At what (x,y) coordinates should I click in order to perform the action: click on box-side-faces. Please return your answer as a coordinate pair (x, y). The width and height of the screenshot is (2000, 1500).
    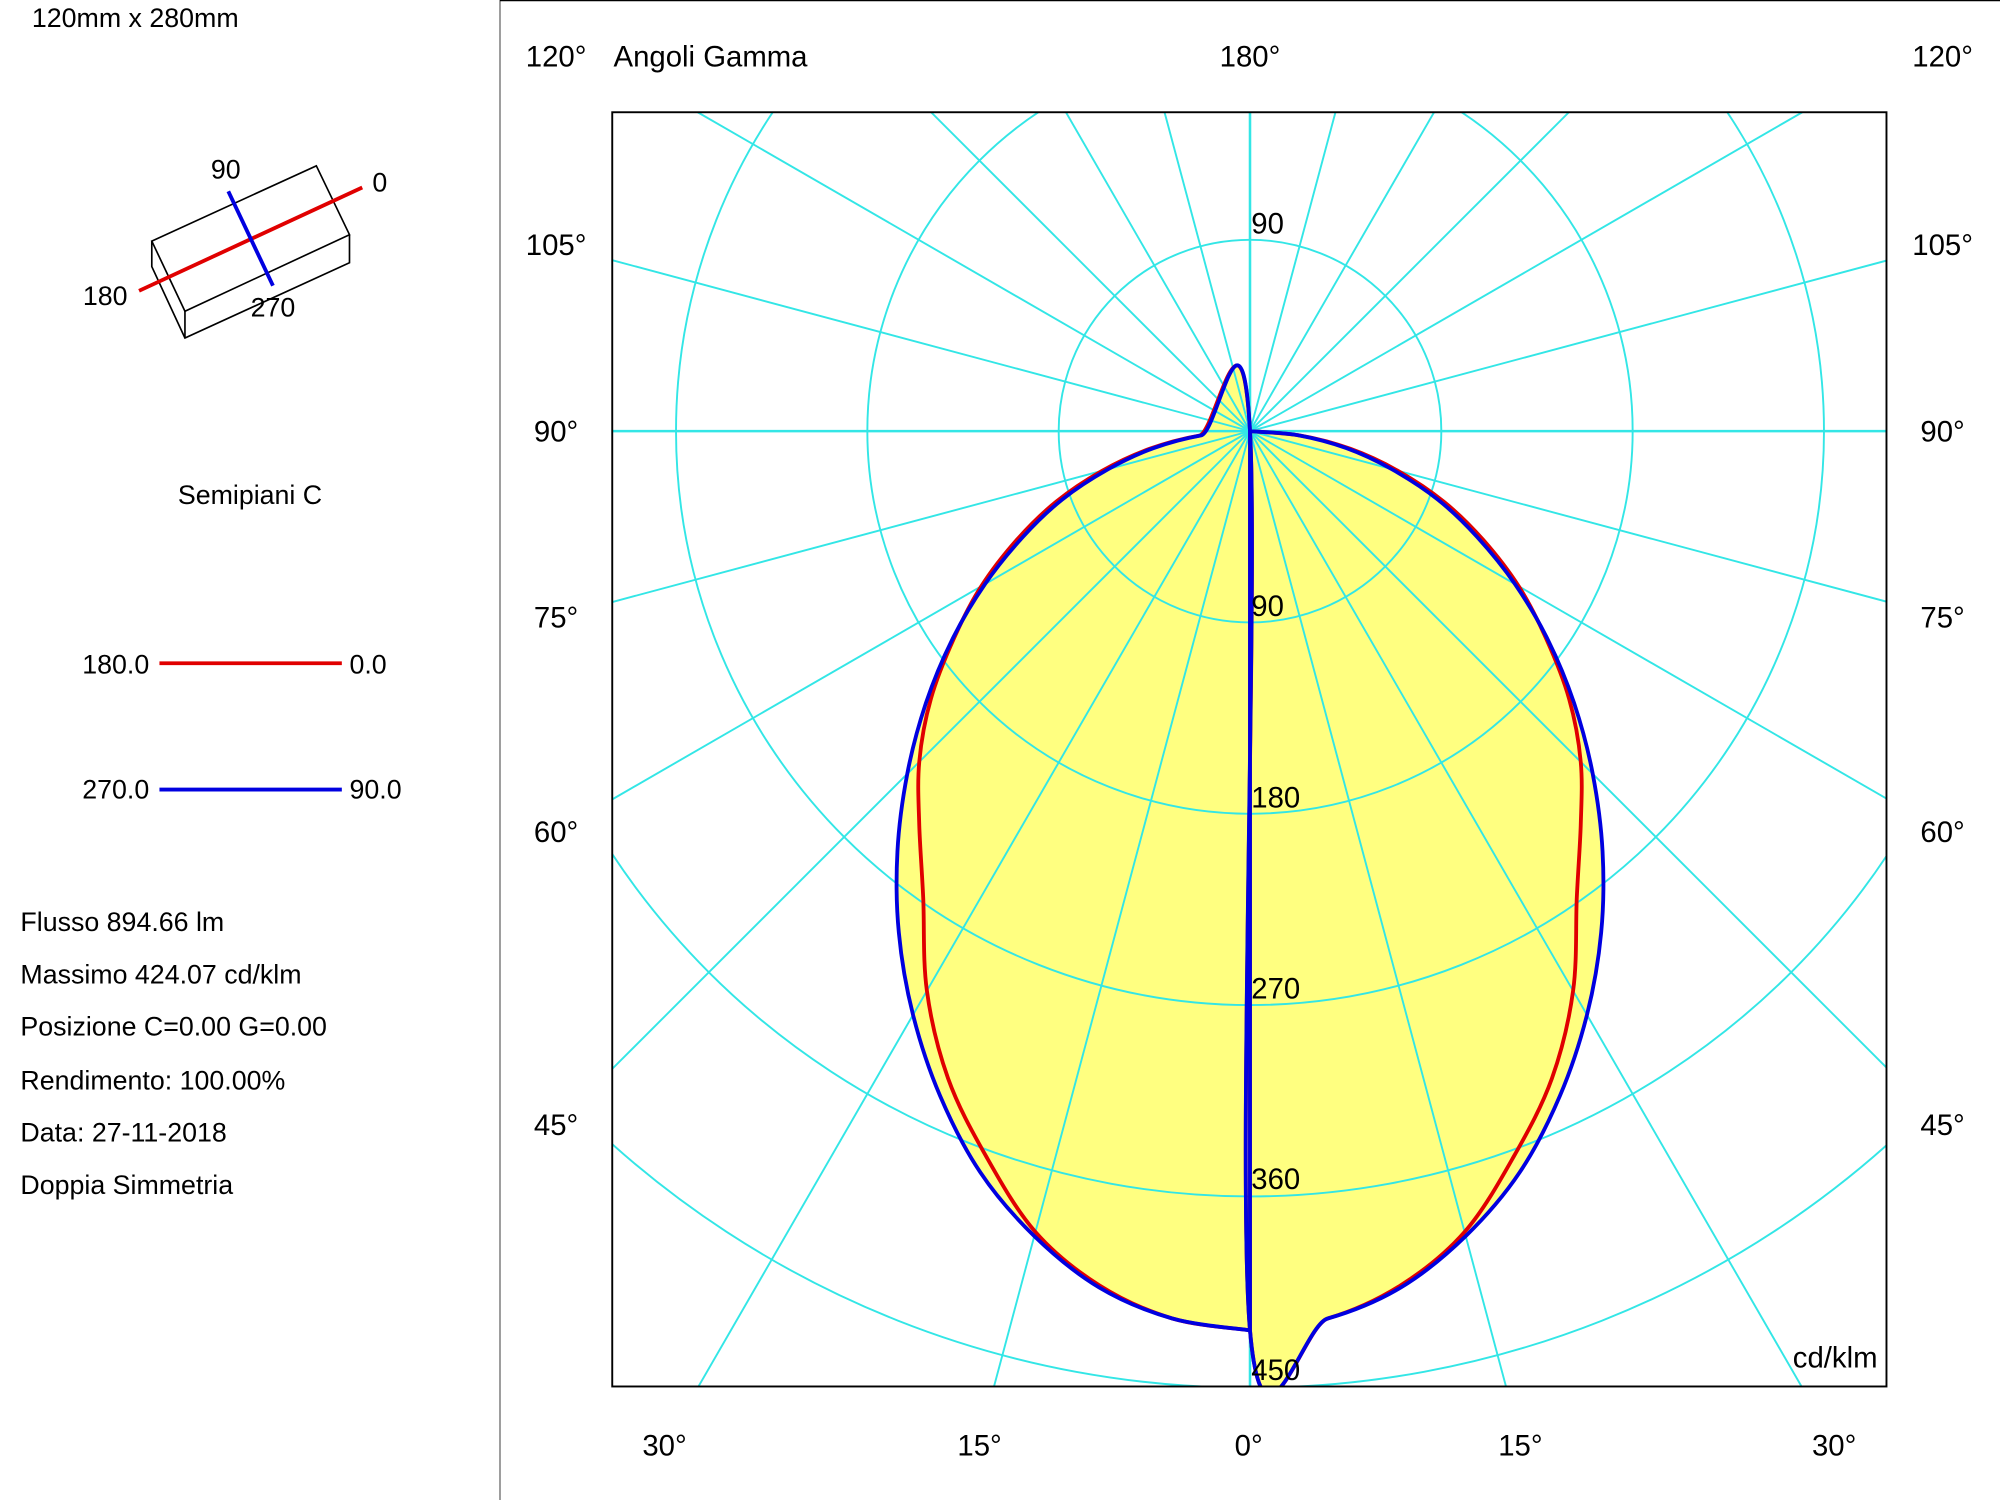
    Looking at the image, I should click on (250, 287).